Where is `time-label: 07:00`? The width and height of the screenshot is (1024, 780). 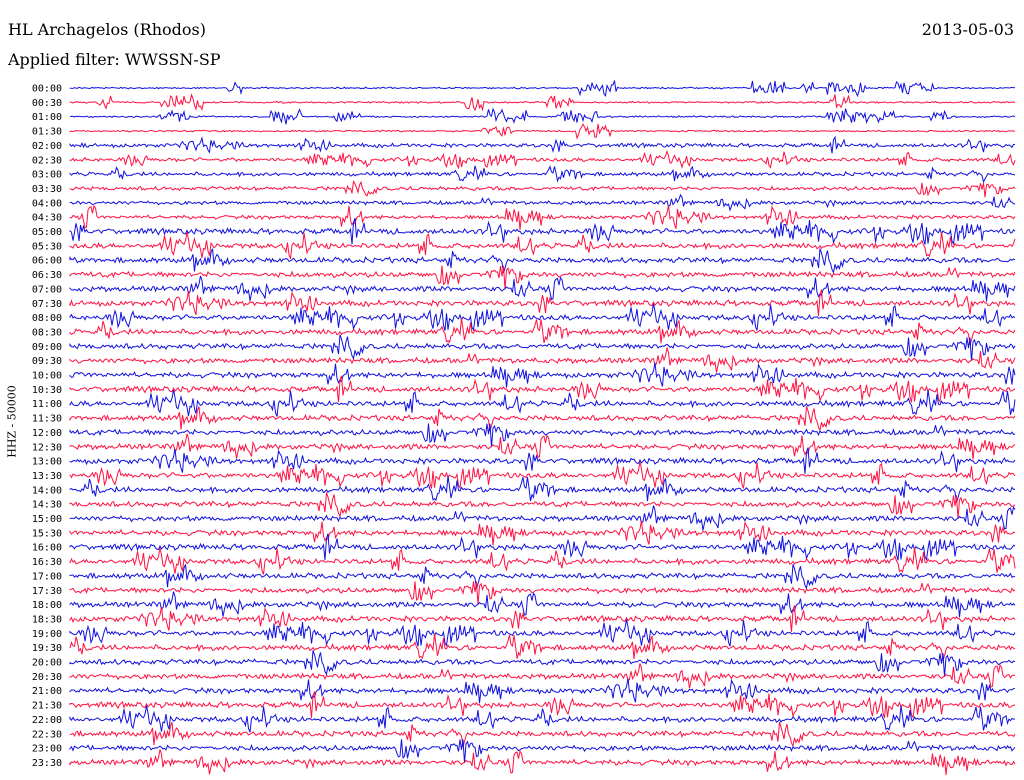
time-label: 07:00 is located at coordinates (47, 289).